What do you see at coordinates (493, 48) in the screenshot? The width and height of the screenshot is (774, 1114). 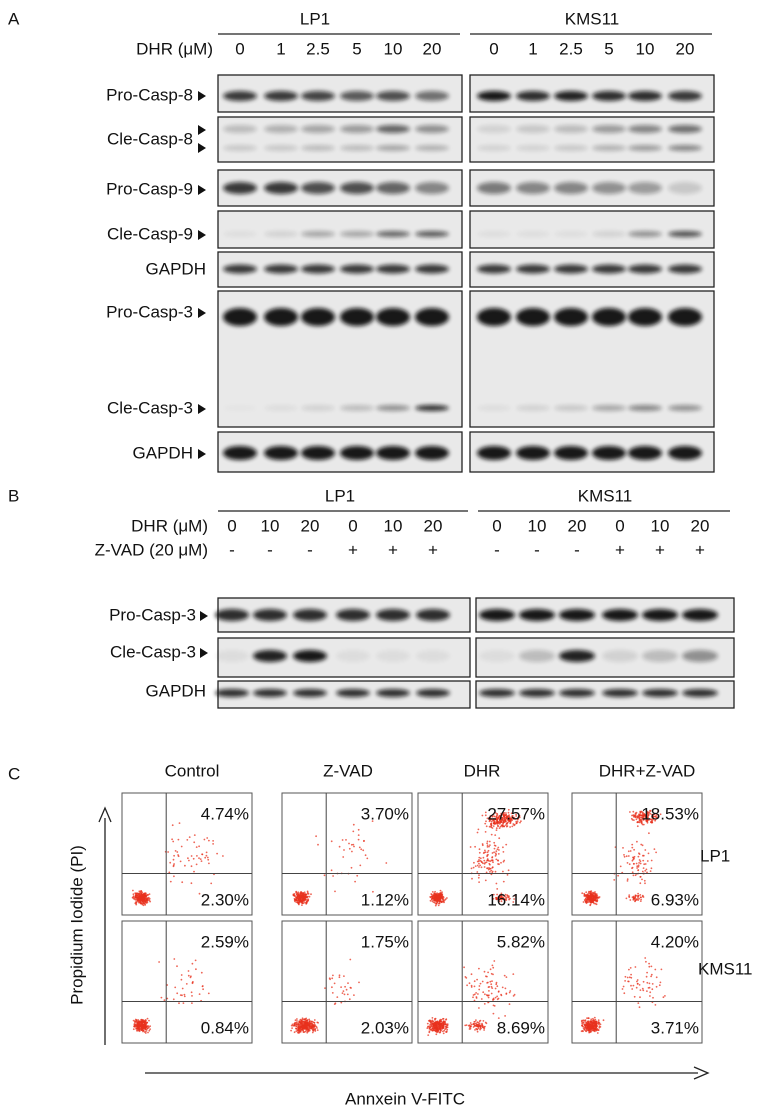 I see `dose: 0` at bounding box center [493, 48].